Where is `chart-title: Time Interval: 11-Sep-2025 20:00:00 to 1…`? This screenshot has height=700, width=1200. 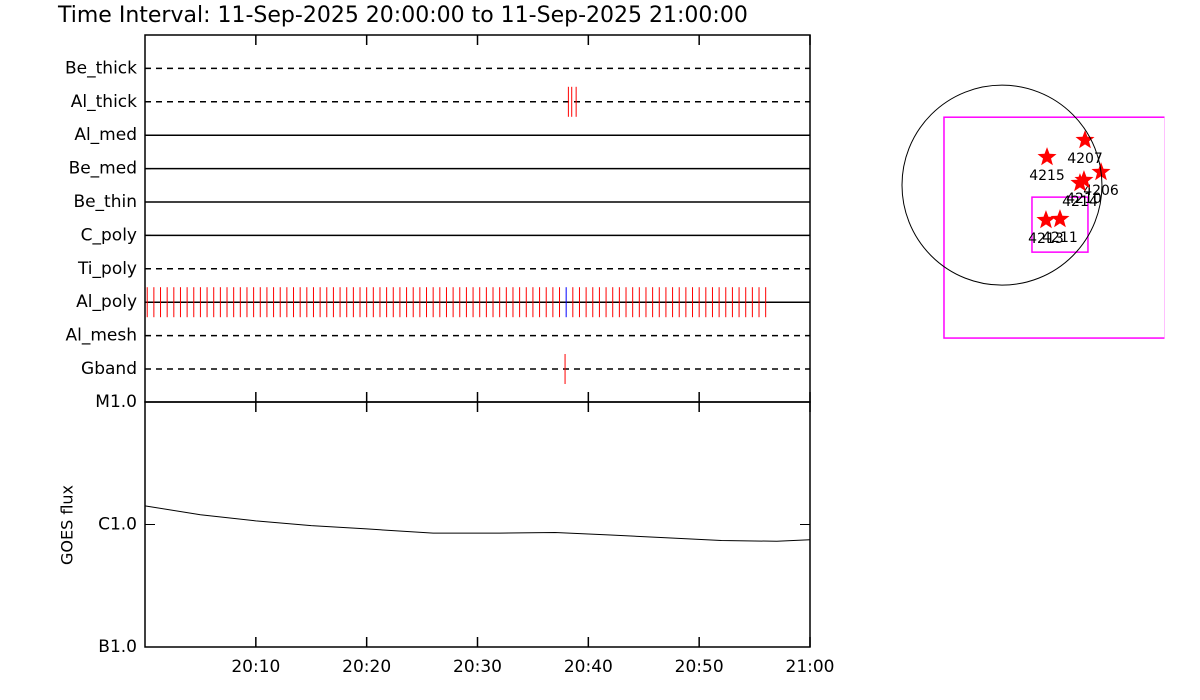
chart-title: Time Interval: 11-Sep-2025 20:00:00 to 1… is located at coordinates (402, 15).